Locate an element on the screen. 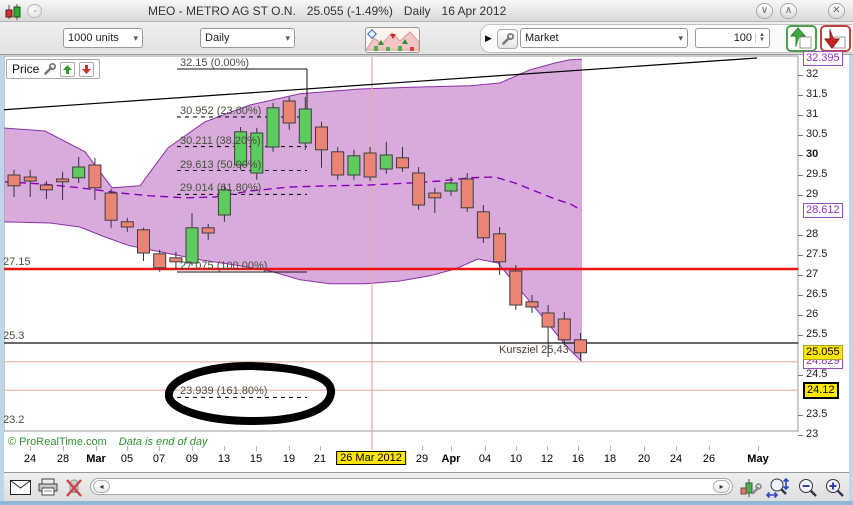  email-button is located at coordinates (20, 487).